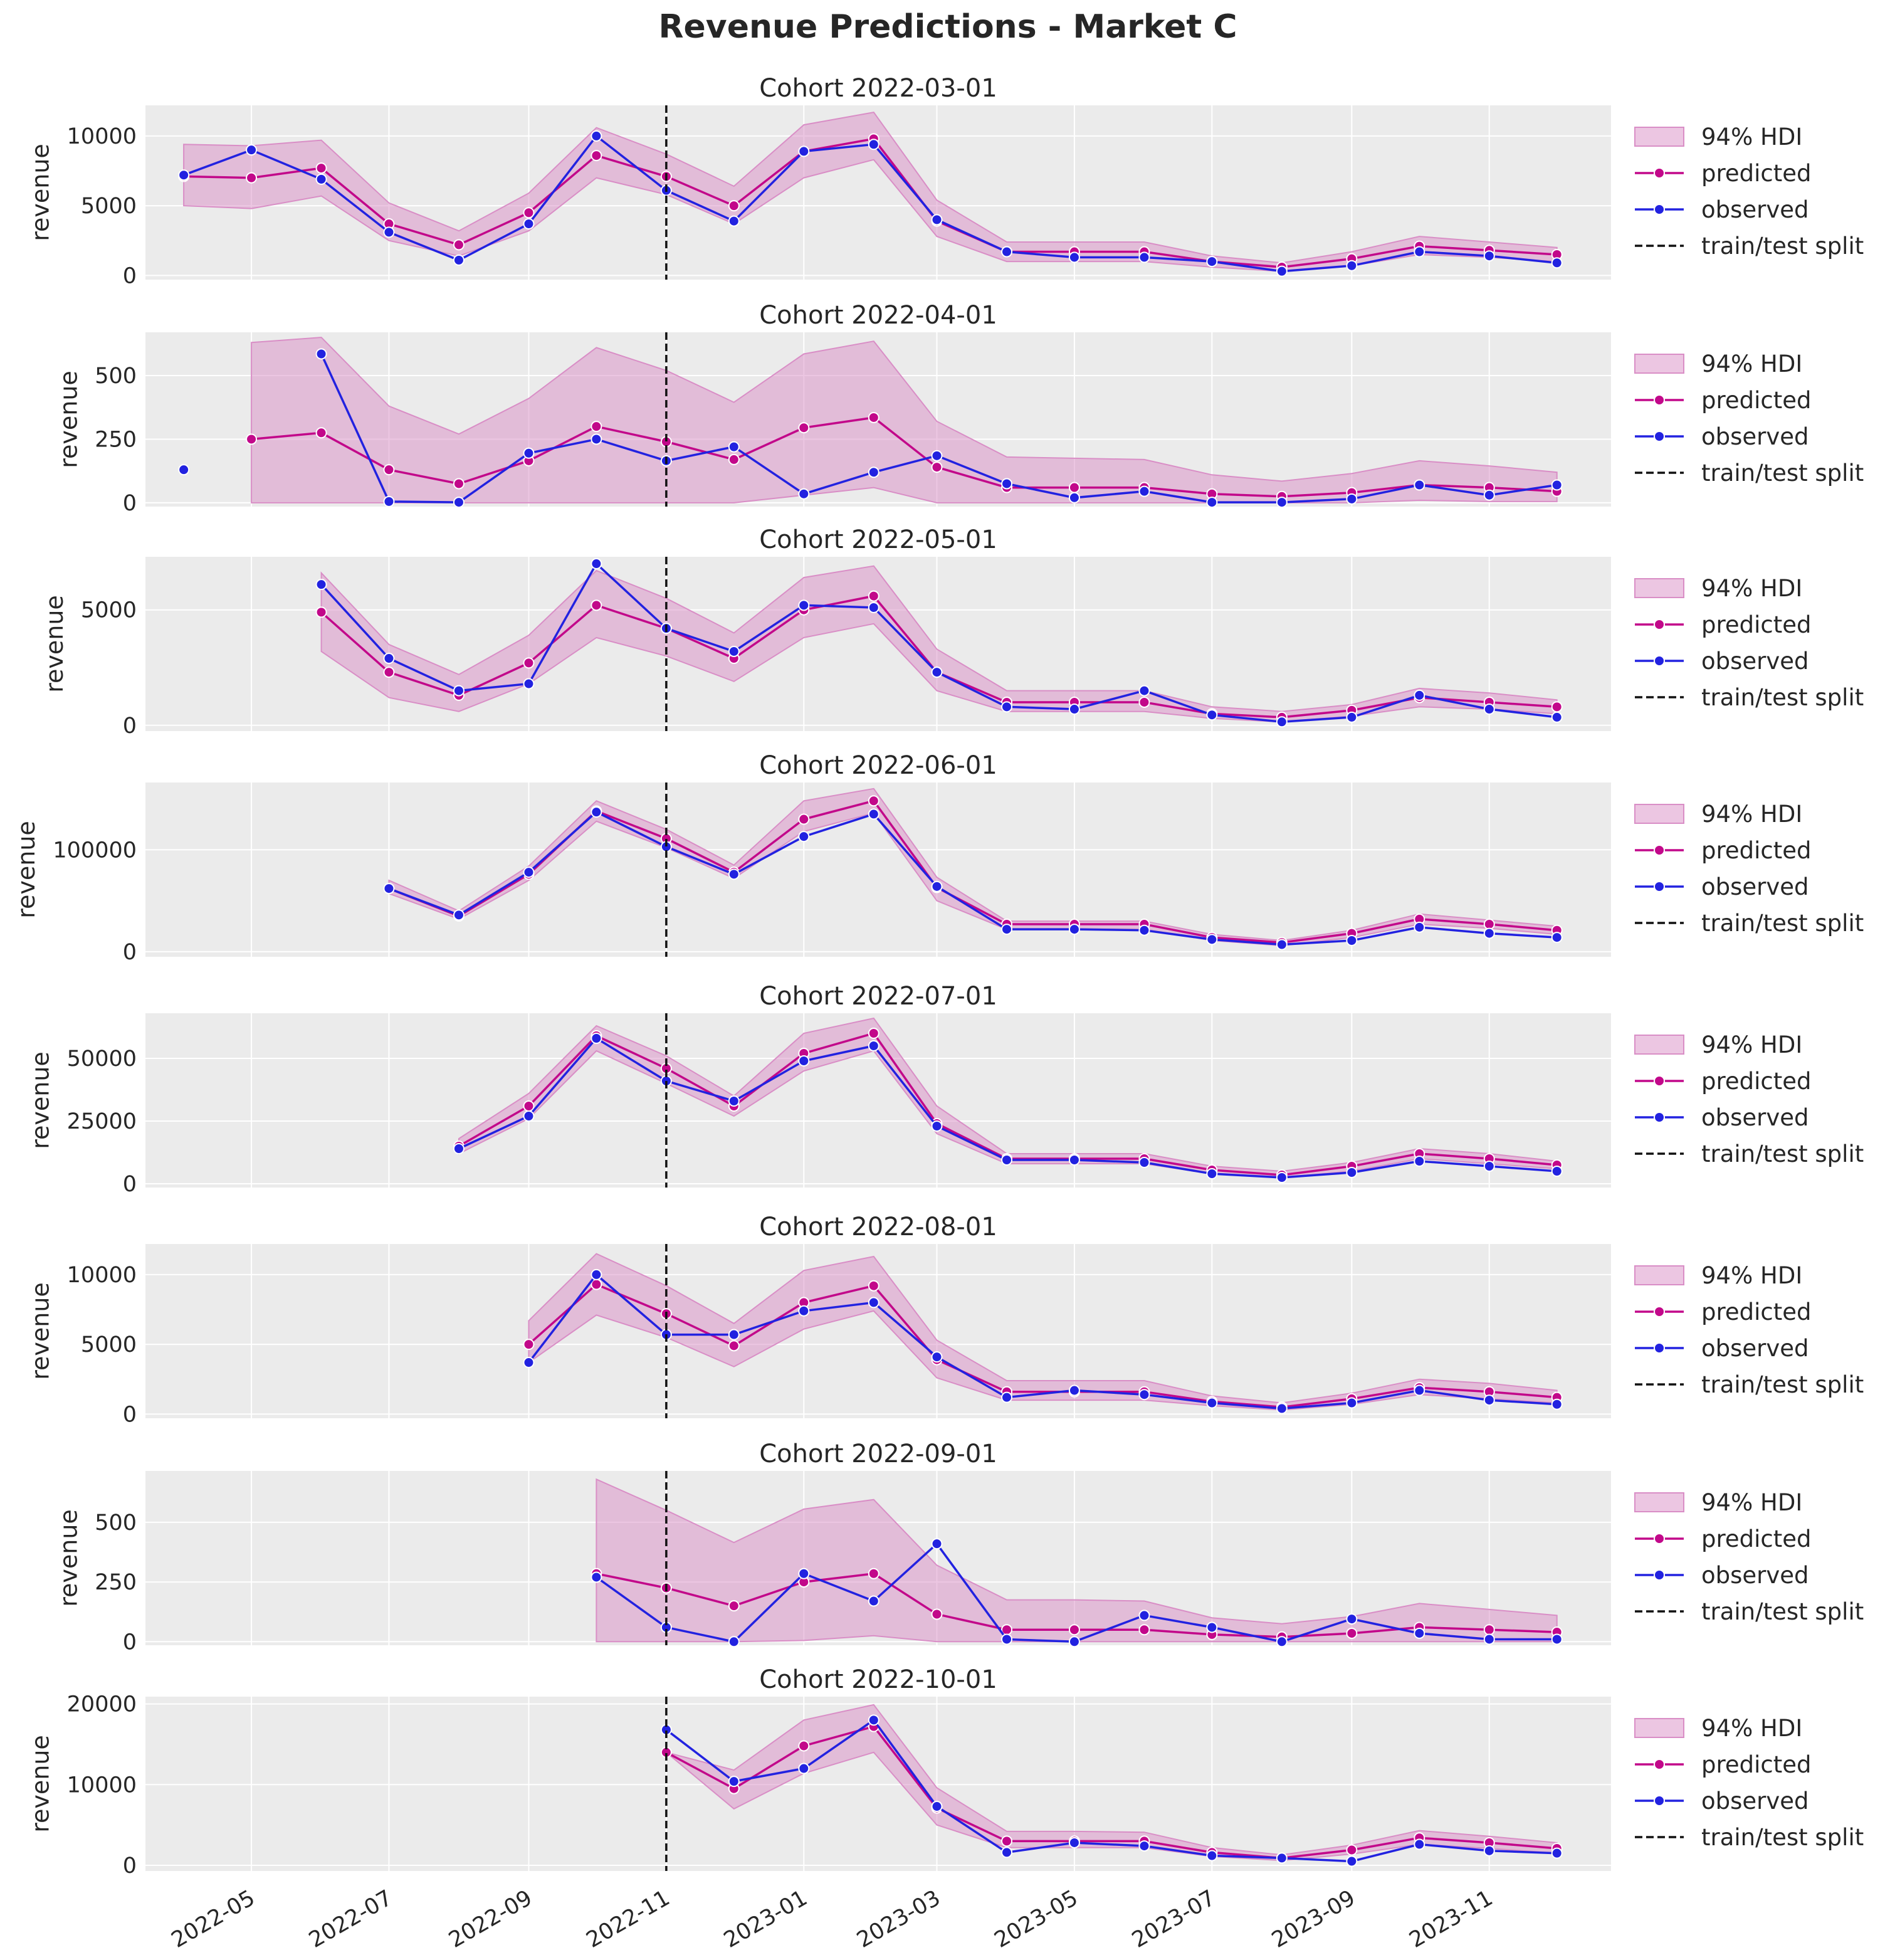 This screenshot has height=1960, width=1895. I want to click on panel-title: Cohort 2022-10-01, so click(878, 1679).